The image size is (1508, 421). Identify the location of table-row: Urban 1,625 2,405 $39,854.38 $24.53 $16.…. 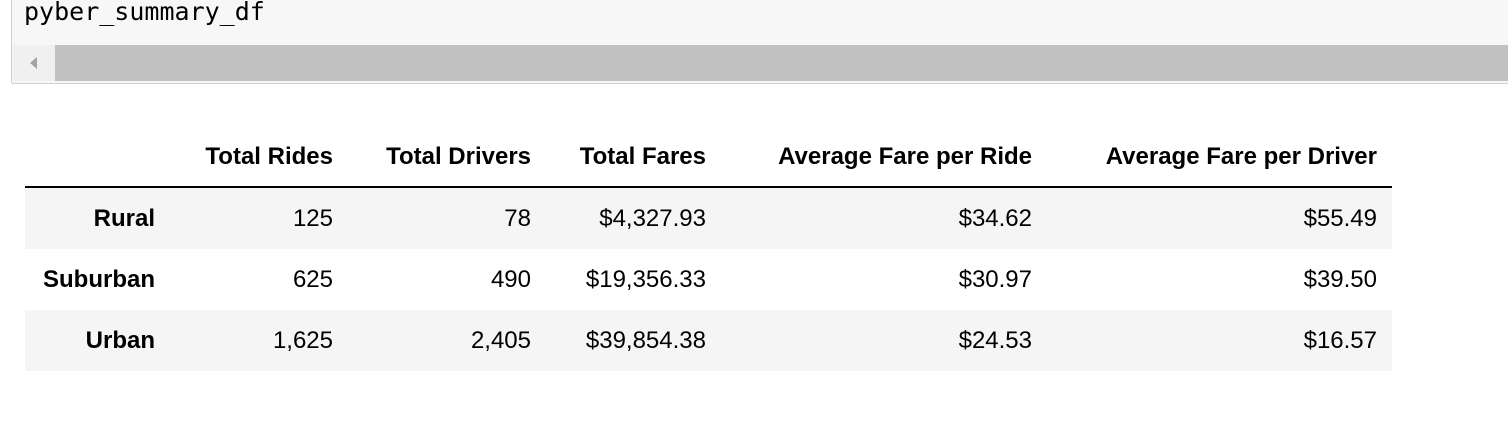
(708, 340).